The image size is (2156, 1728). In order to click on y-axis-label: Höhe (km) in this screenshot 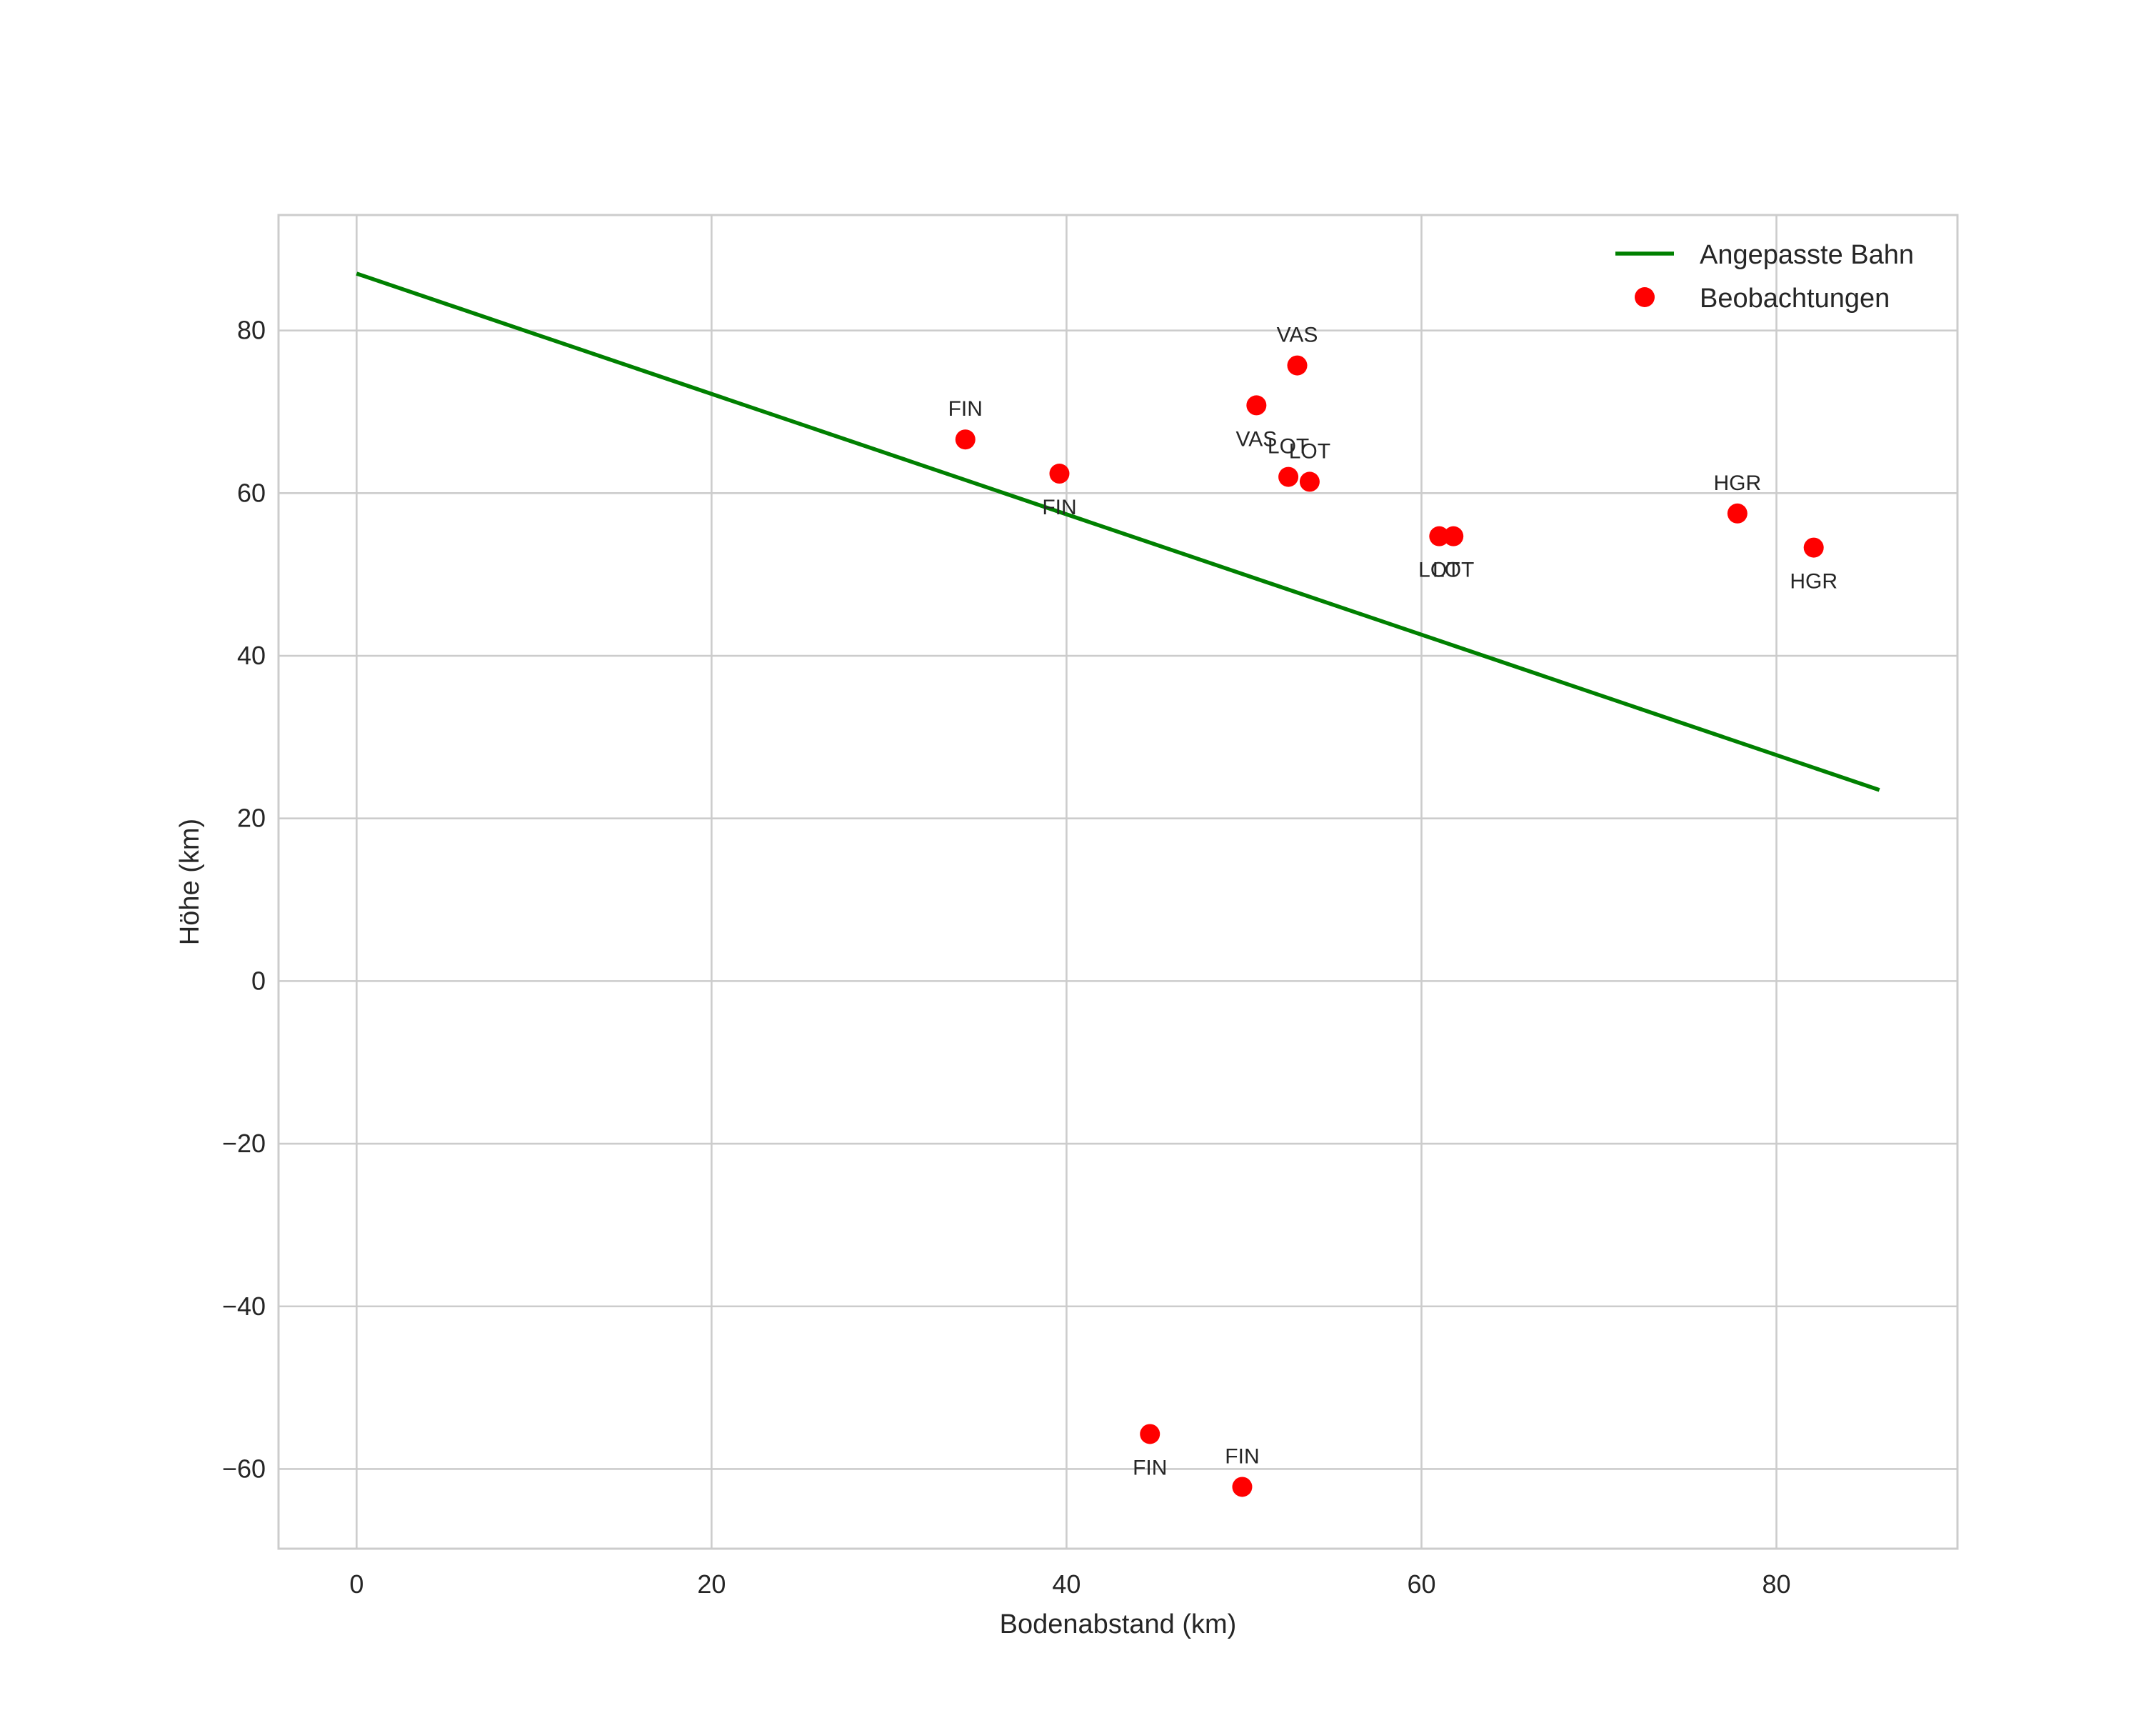, I will do `click(190, 882)`.